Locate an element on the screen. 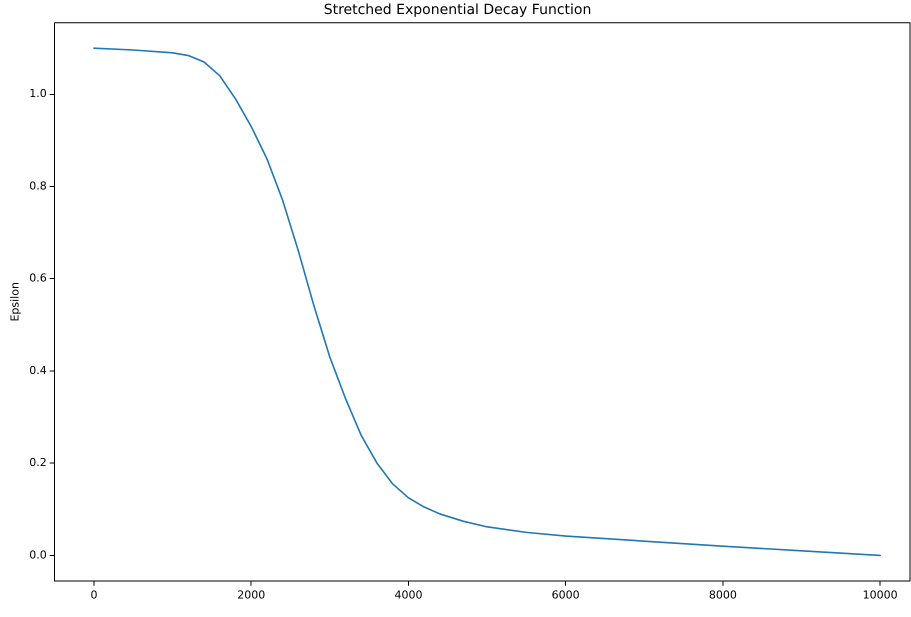 The image size is (911, 617). y-axis-title: Epsilon is located at coordinates (15, 302).